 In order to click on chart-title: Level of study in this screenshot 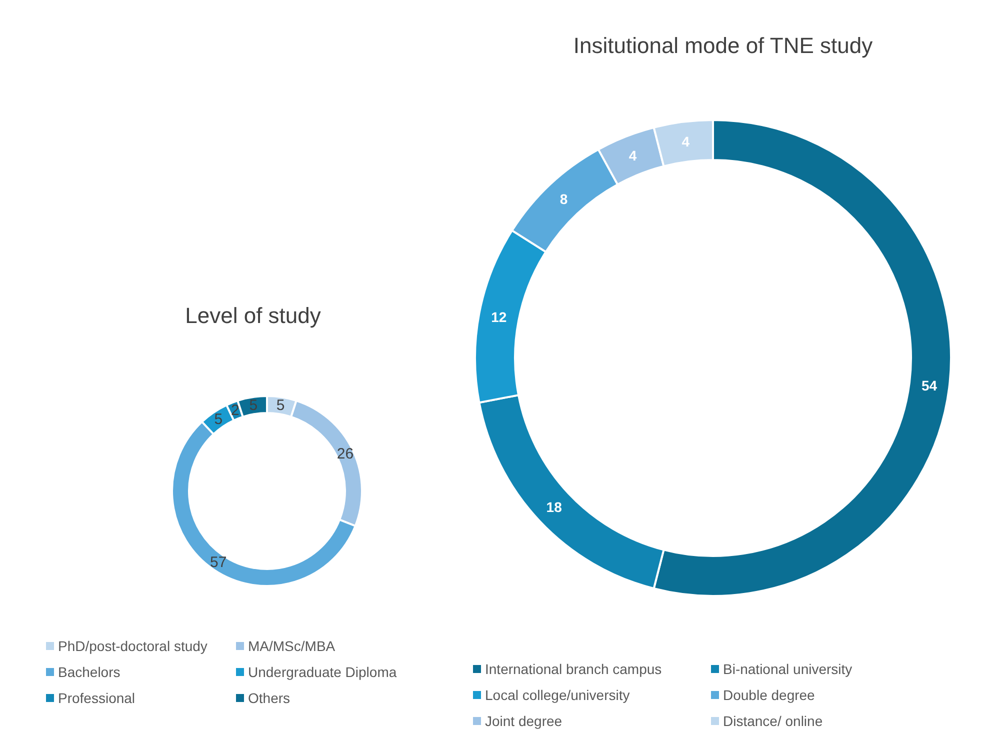, I will do `click(253, 316)`.